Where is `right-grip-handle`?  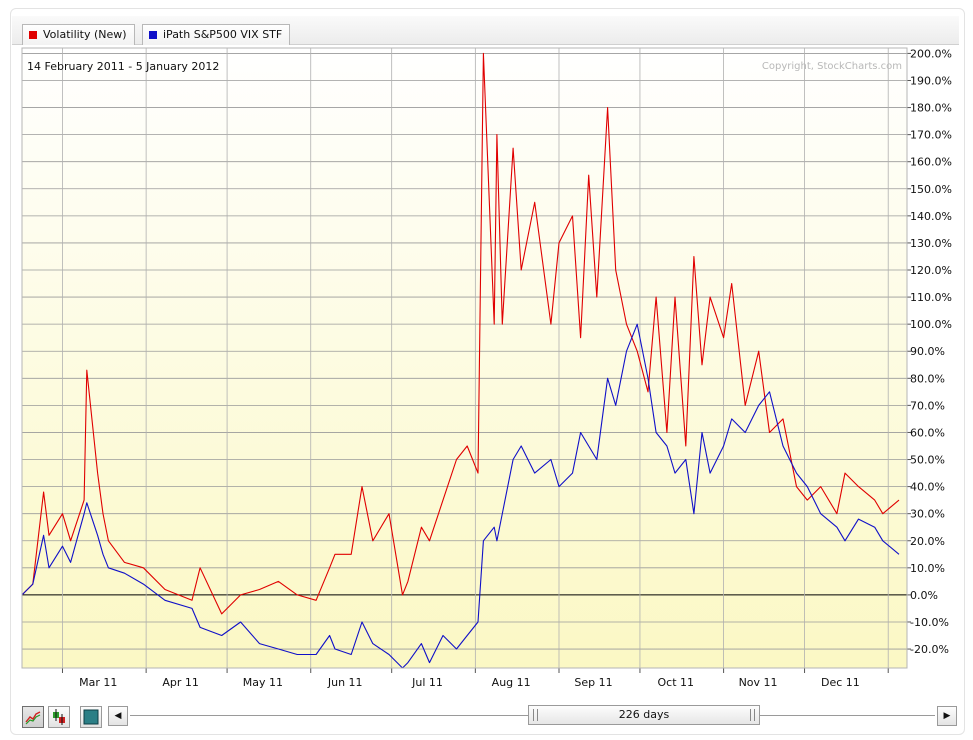
right-grip-handle is located at coordinates (752, 715).